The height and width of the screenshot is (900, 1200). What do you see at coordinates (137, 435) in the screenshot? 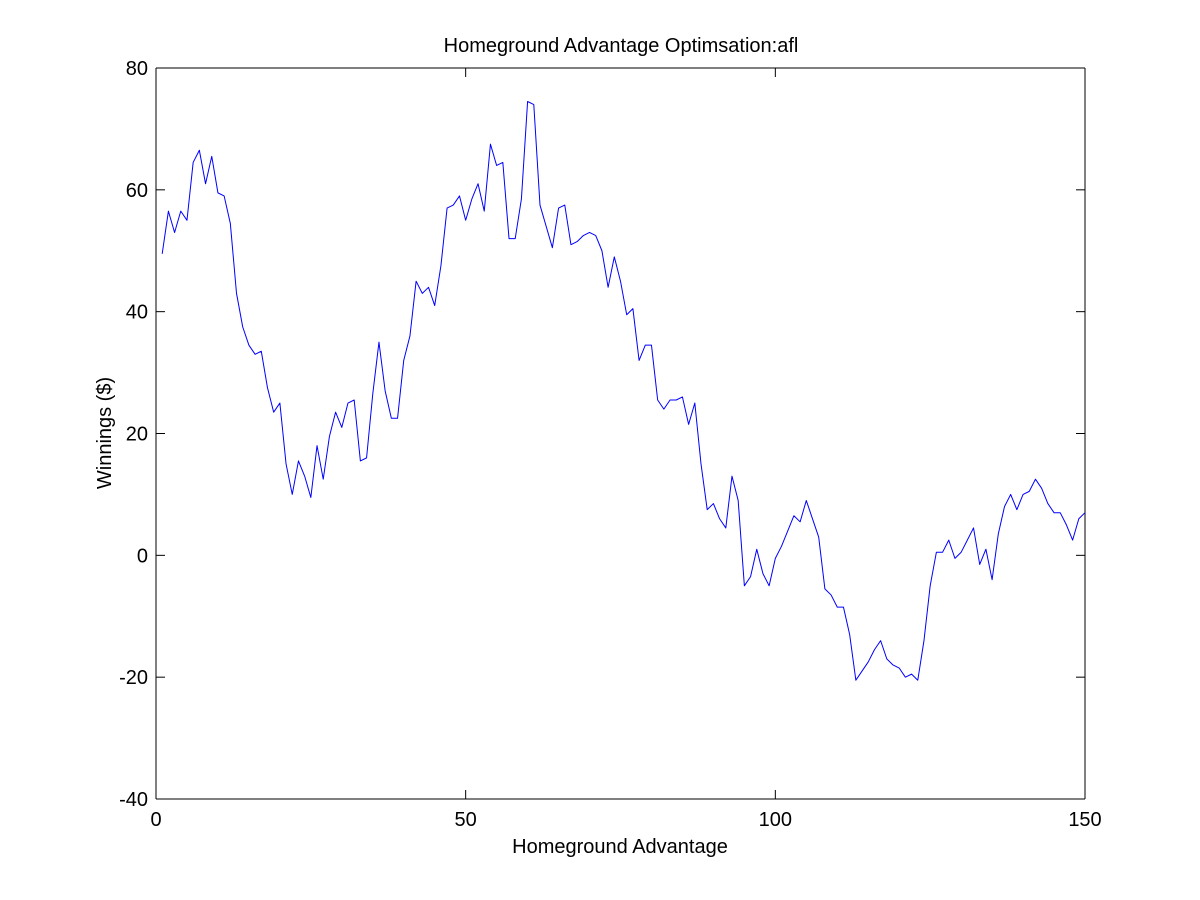
I see `y-tick-label: 20` at bounding box center [137, 435].